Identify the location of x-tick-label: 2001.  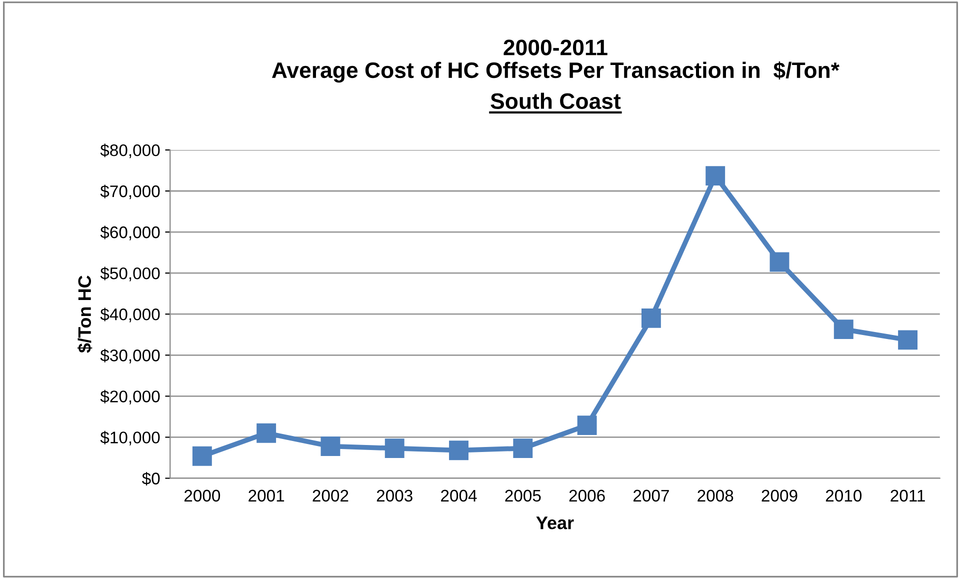
(266, 496).